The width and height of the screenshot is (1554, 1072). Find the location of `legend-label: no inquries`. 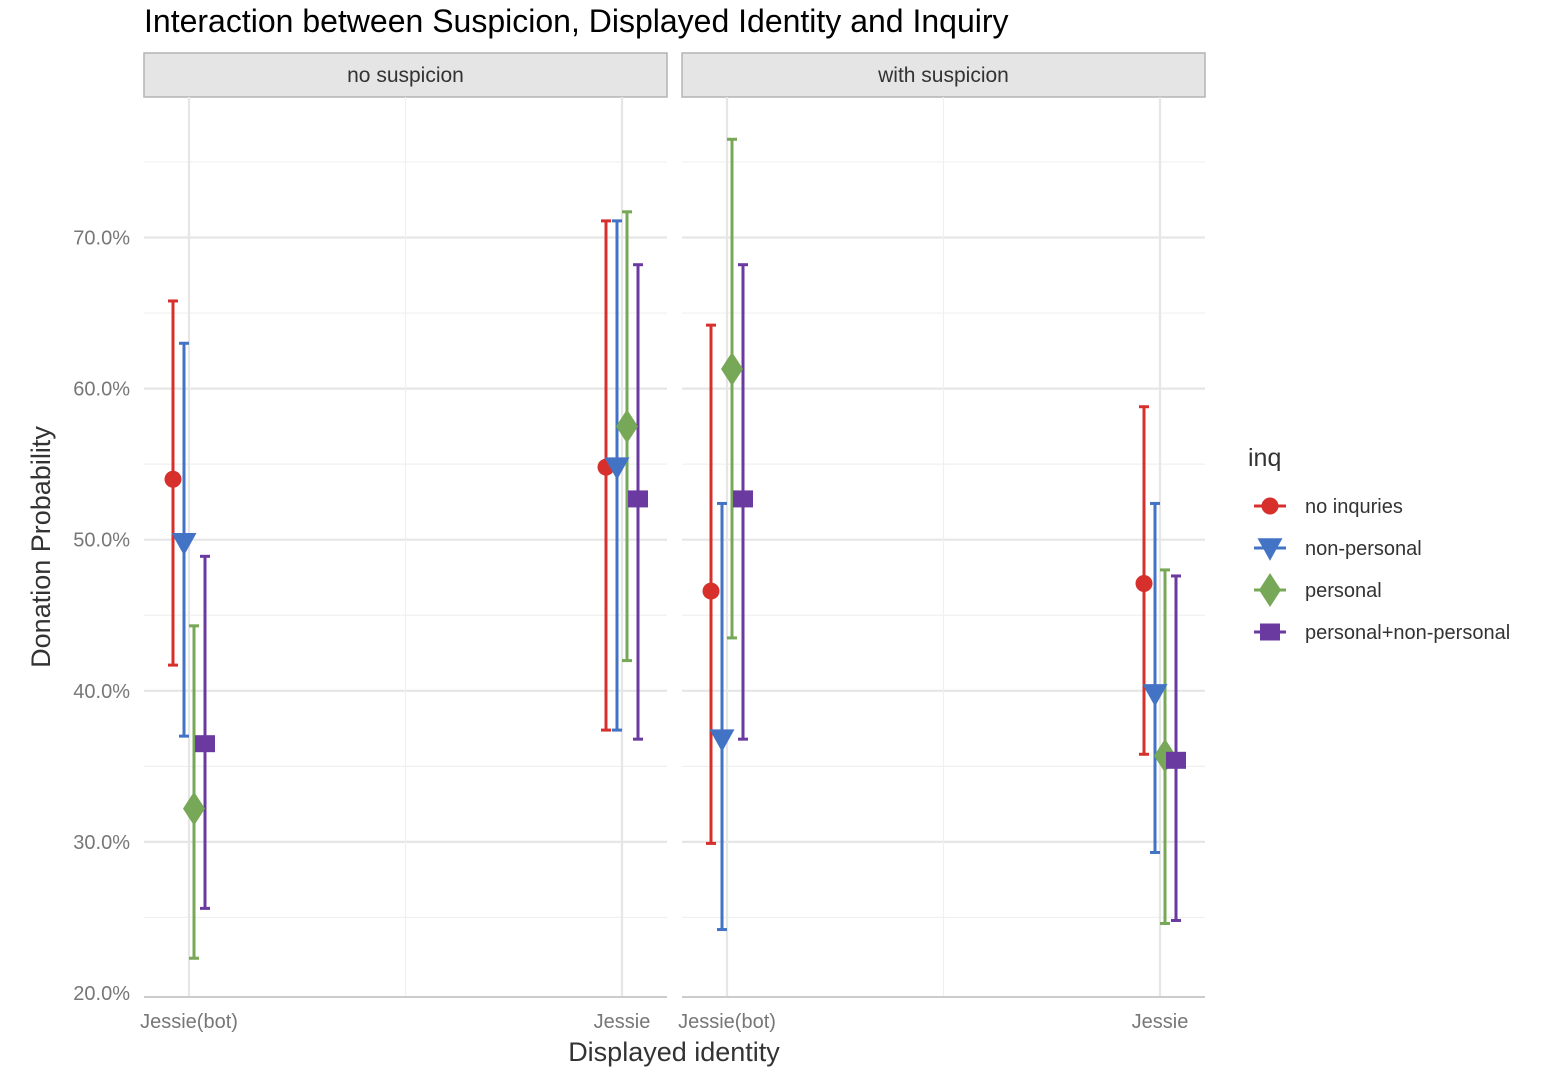

legend-label: no inquries is located at coordinates (1354, 507).